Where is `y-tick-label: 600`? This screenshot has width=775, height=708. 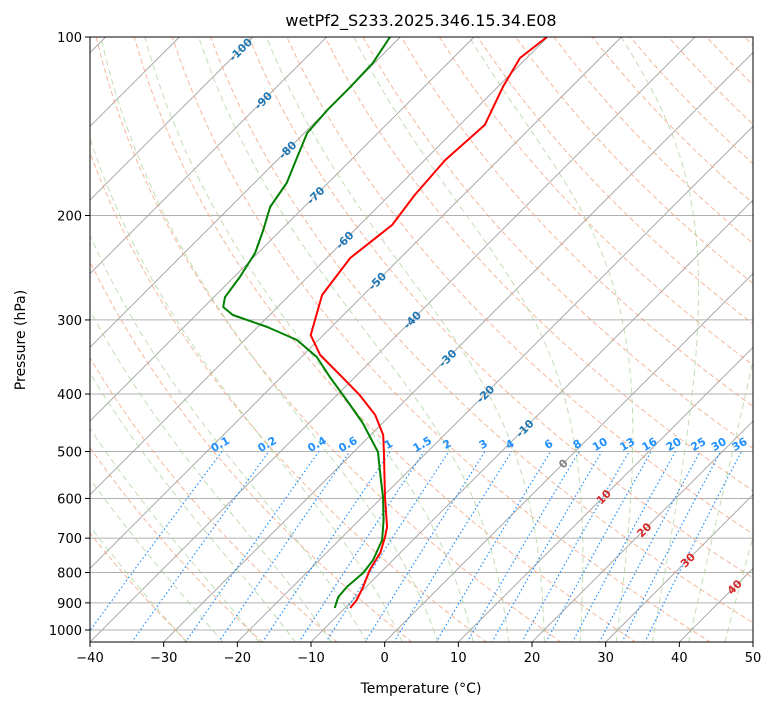
y-tick-label: 600 is located at coordinates (69, 499).